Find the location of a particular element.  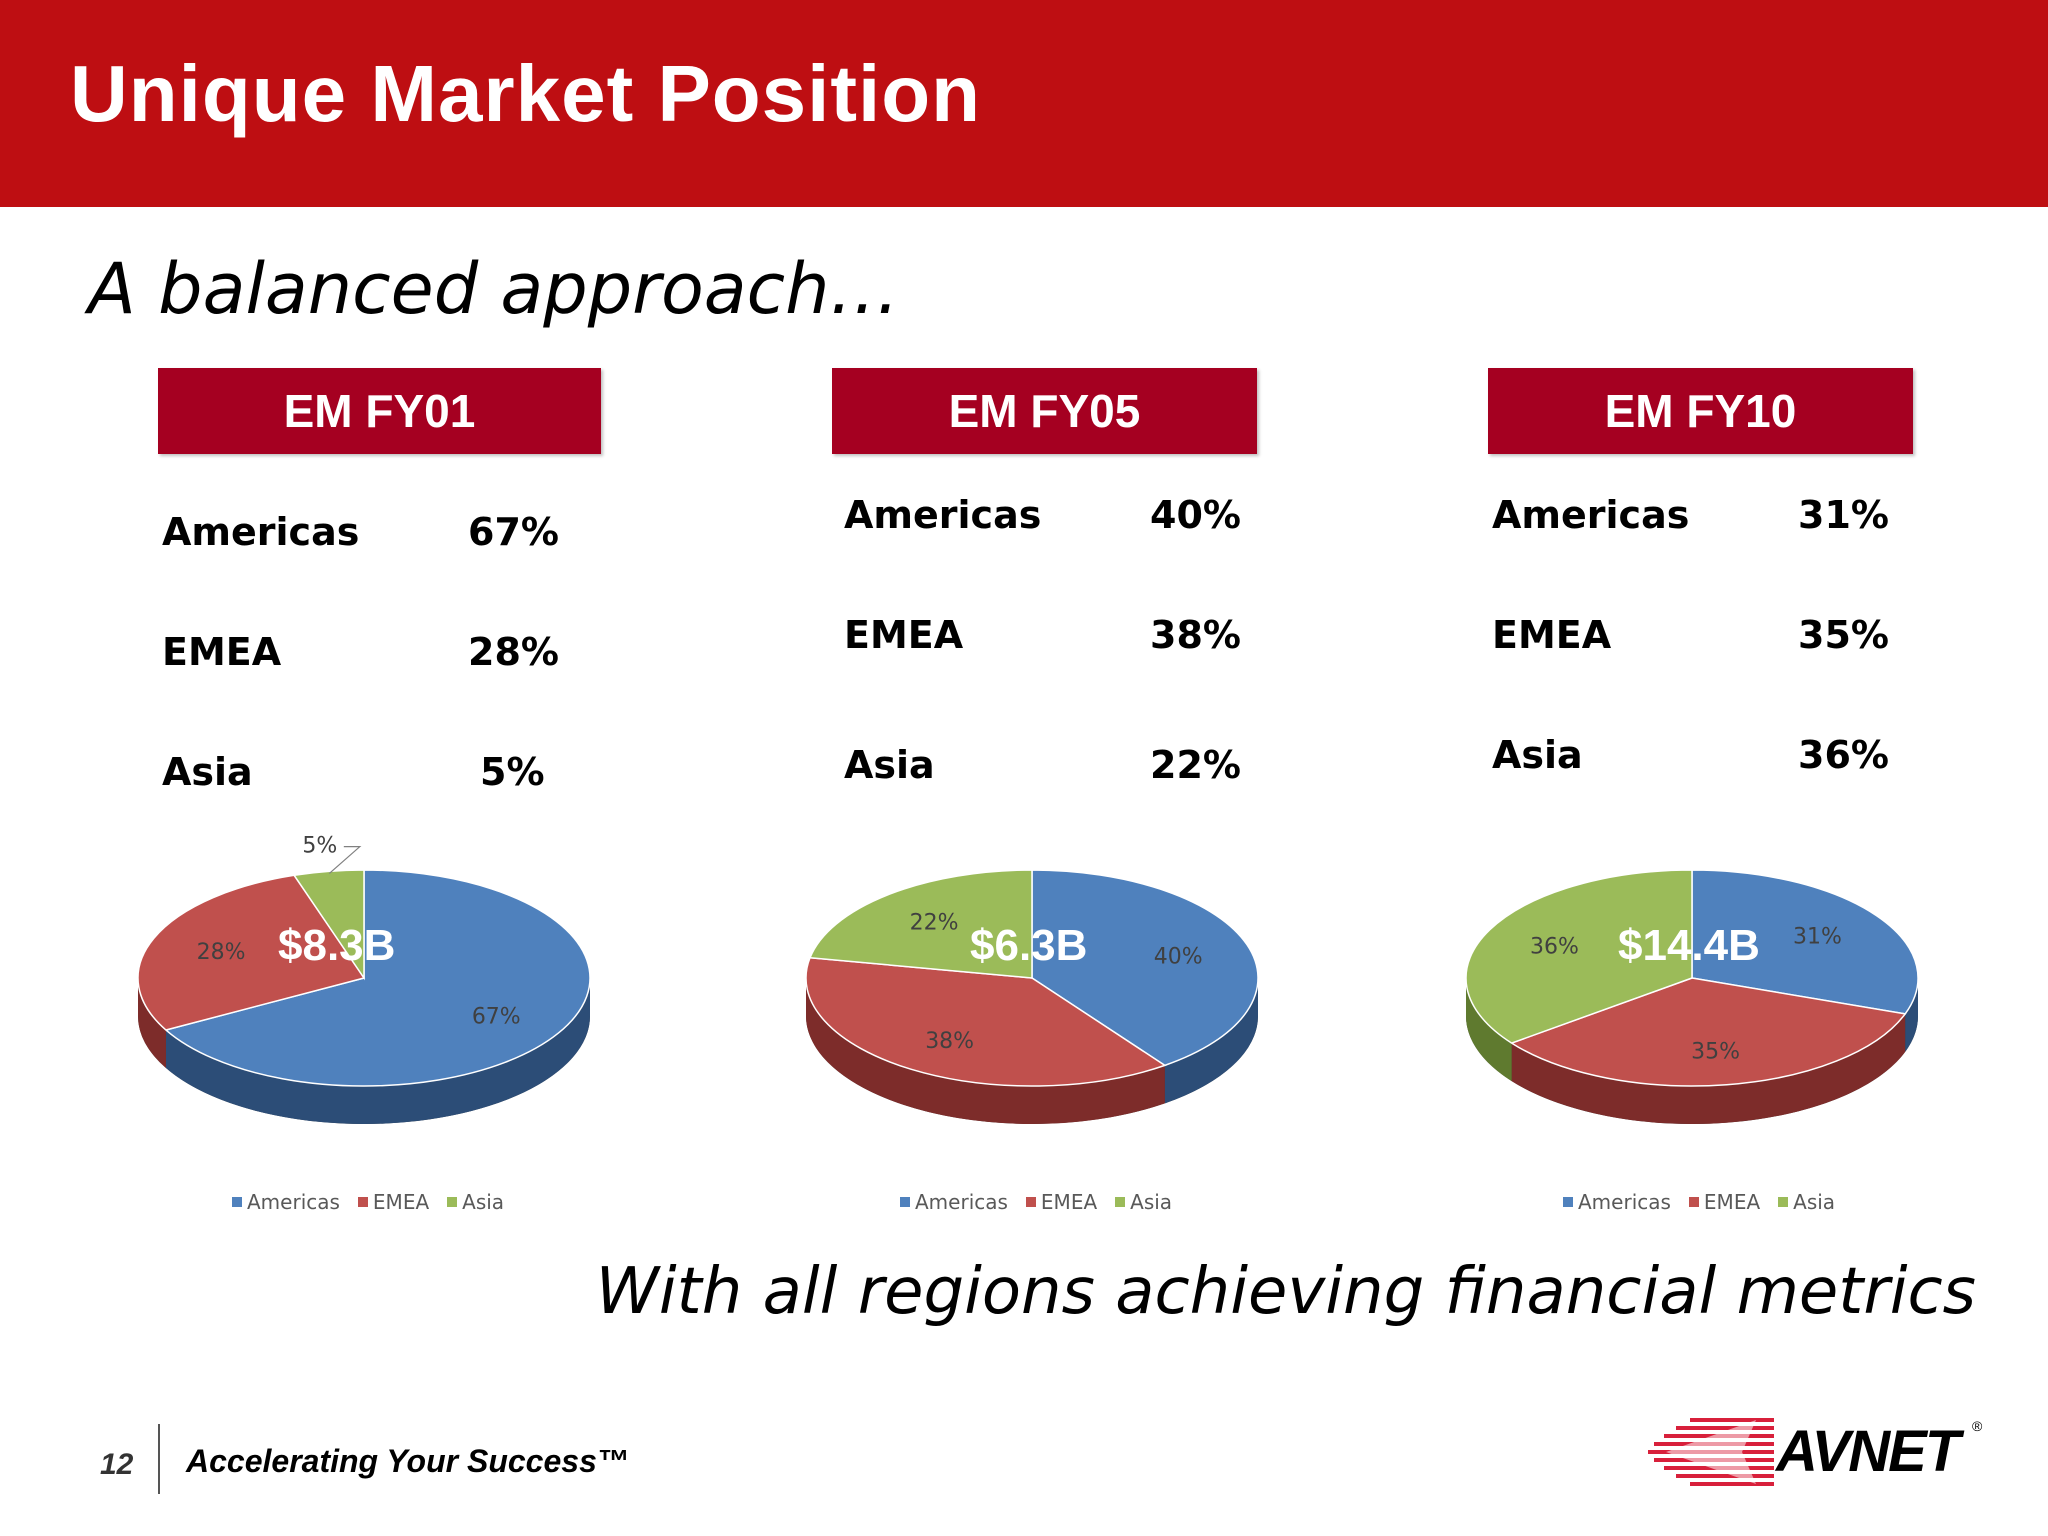

pie-chart: 31% 35% 36% $14.4B is located at coordinates (1692, 996).